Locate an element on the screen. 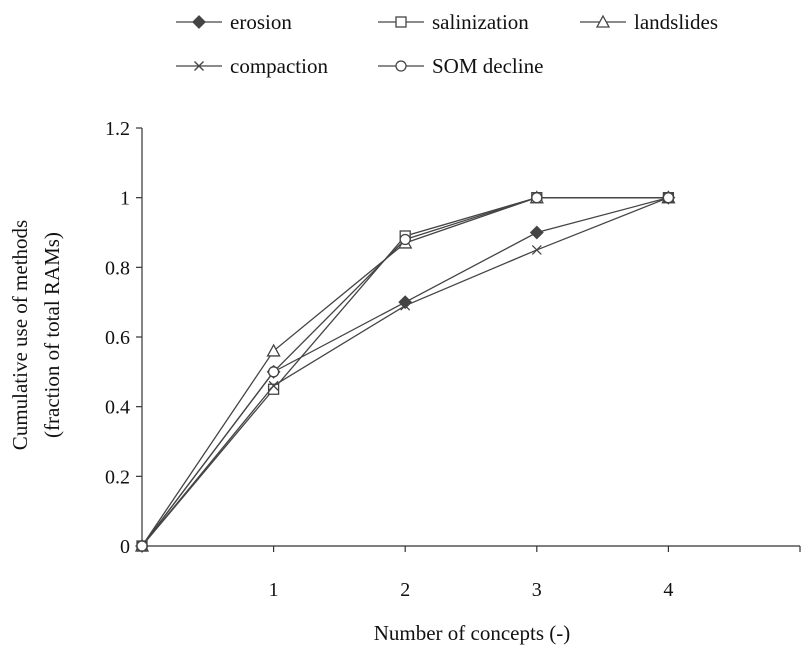 Image resolution: width=802 pixels, height=653 pixels. x-tick-label: 3 is located at coordinates (537, 590).